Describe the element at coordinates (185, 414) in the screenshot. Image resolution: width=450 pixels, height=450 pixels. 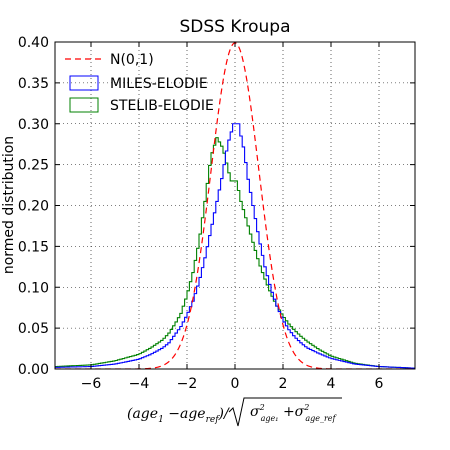
I see `x-label-part: −age` at that location.